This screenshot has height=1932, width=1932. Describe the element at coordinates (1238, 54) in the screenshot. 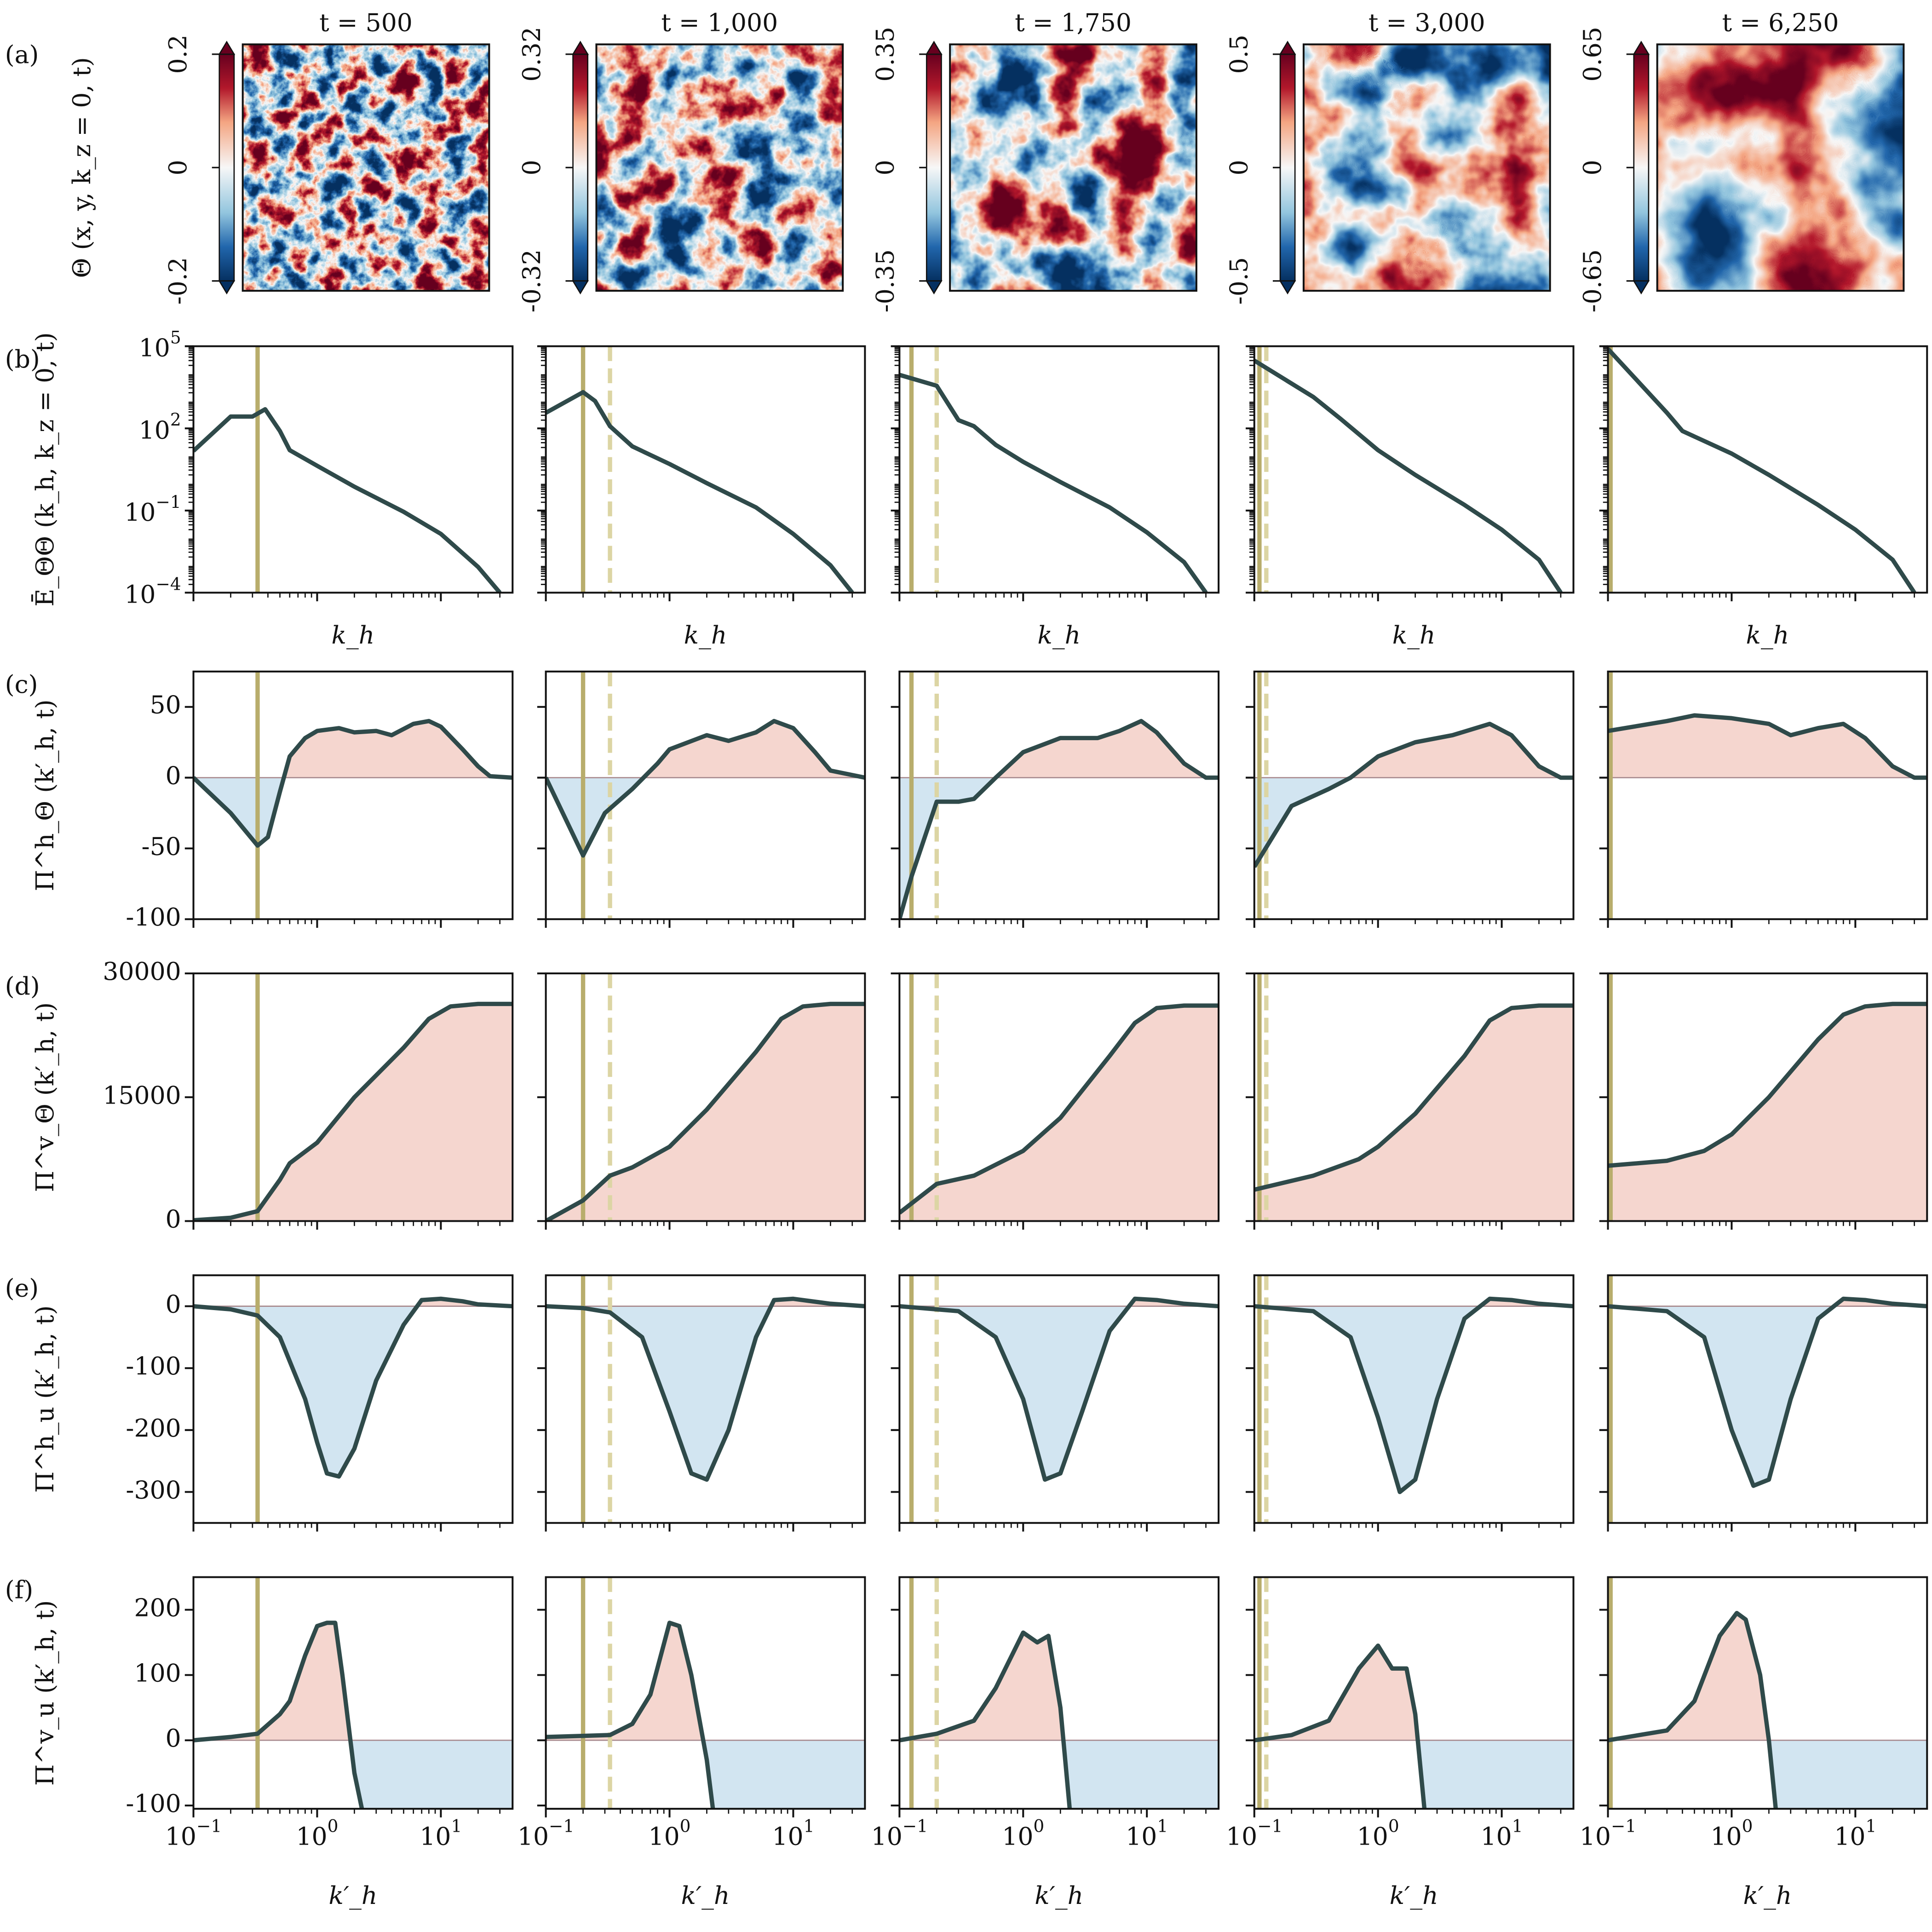

I see `colorbar-tick-label: 0.5` at that location.